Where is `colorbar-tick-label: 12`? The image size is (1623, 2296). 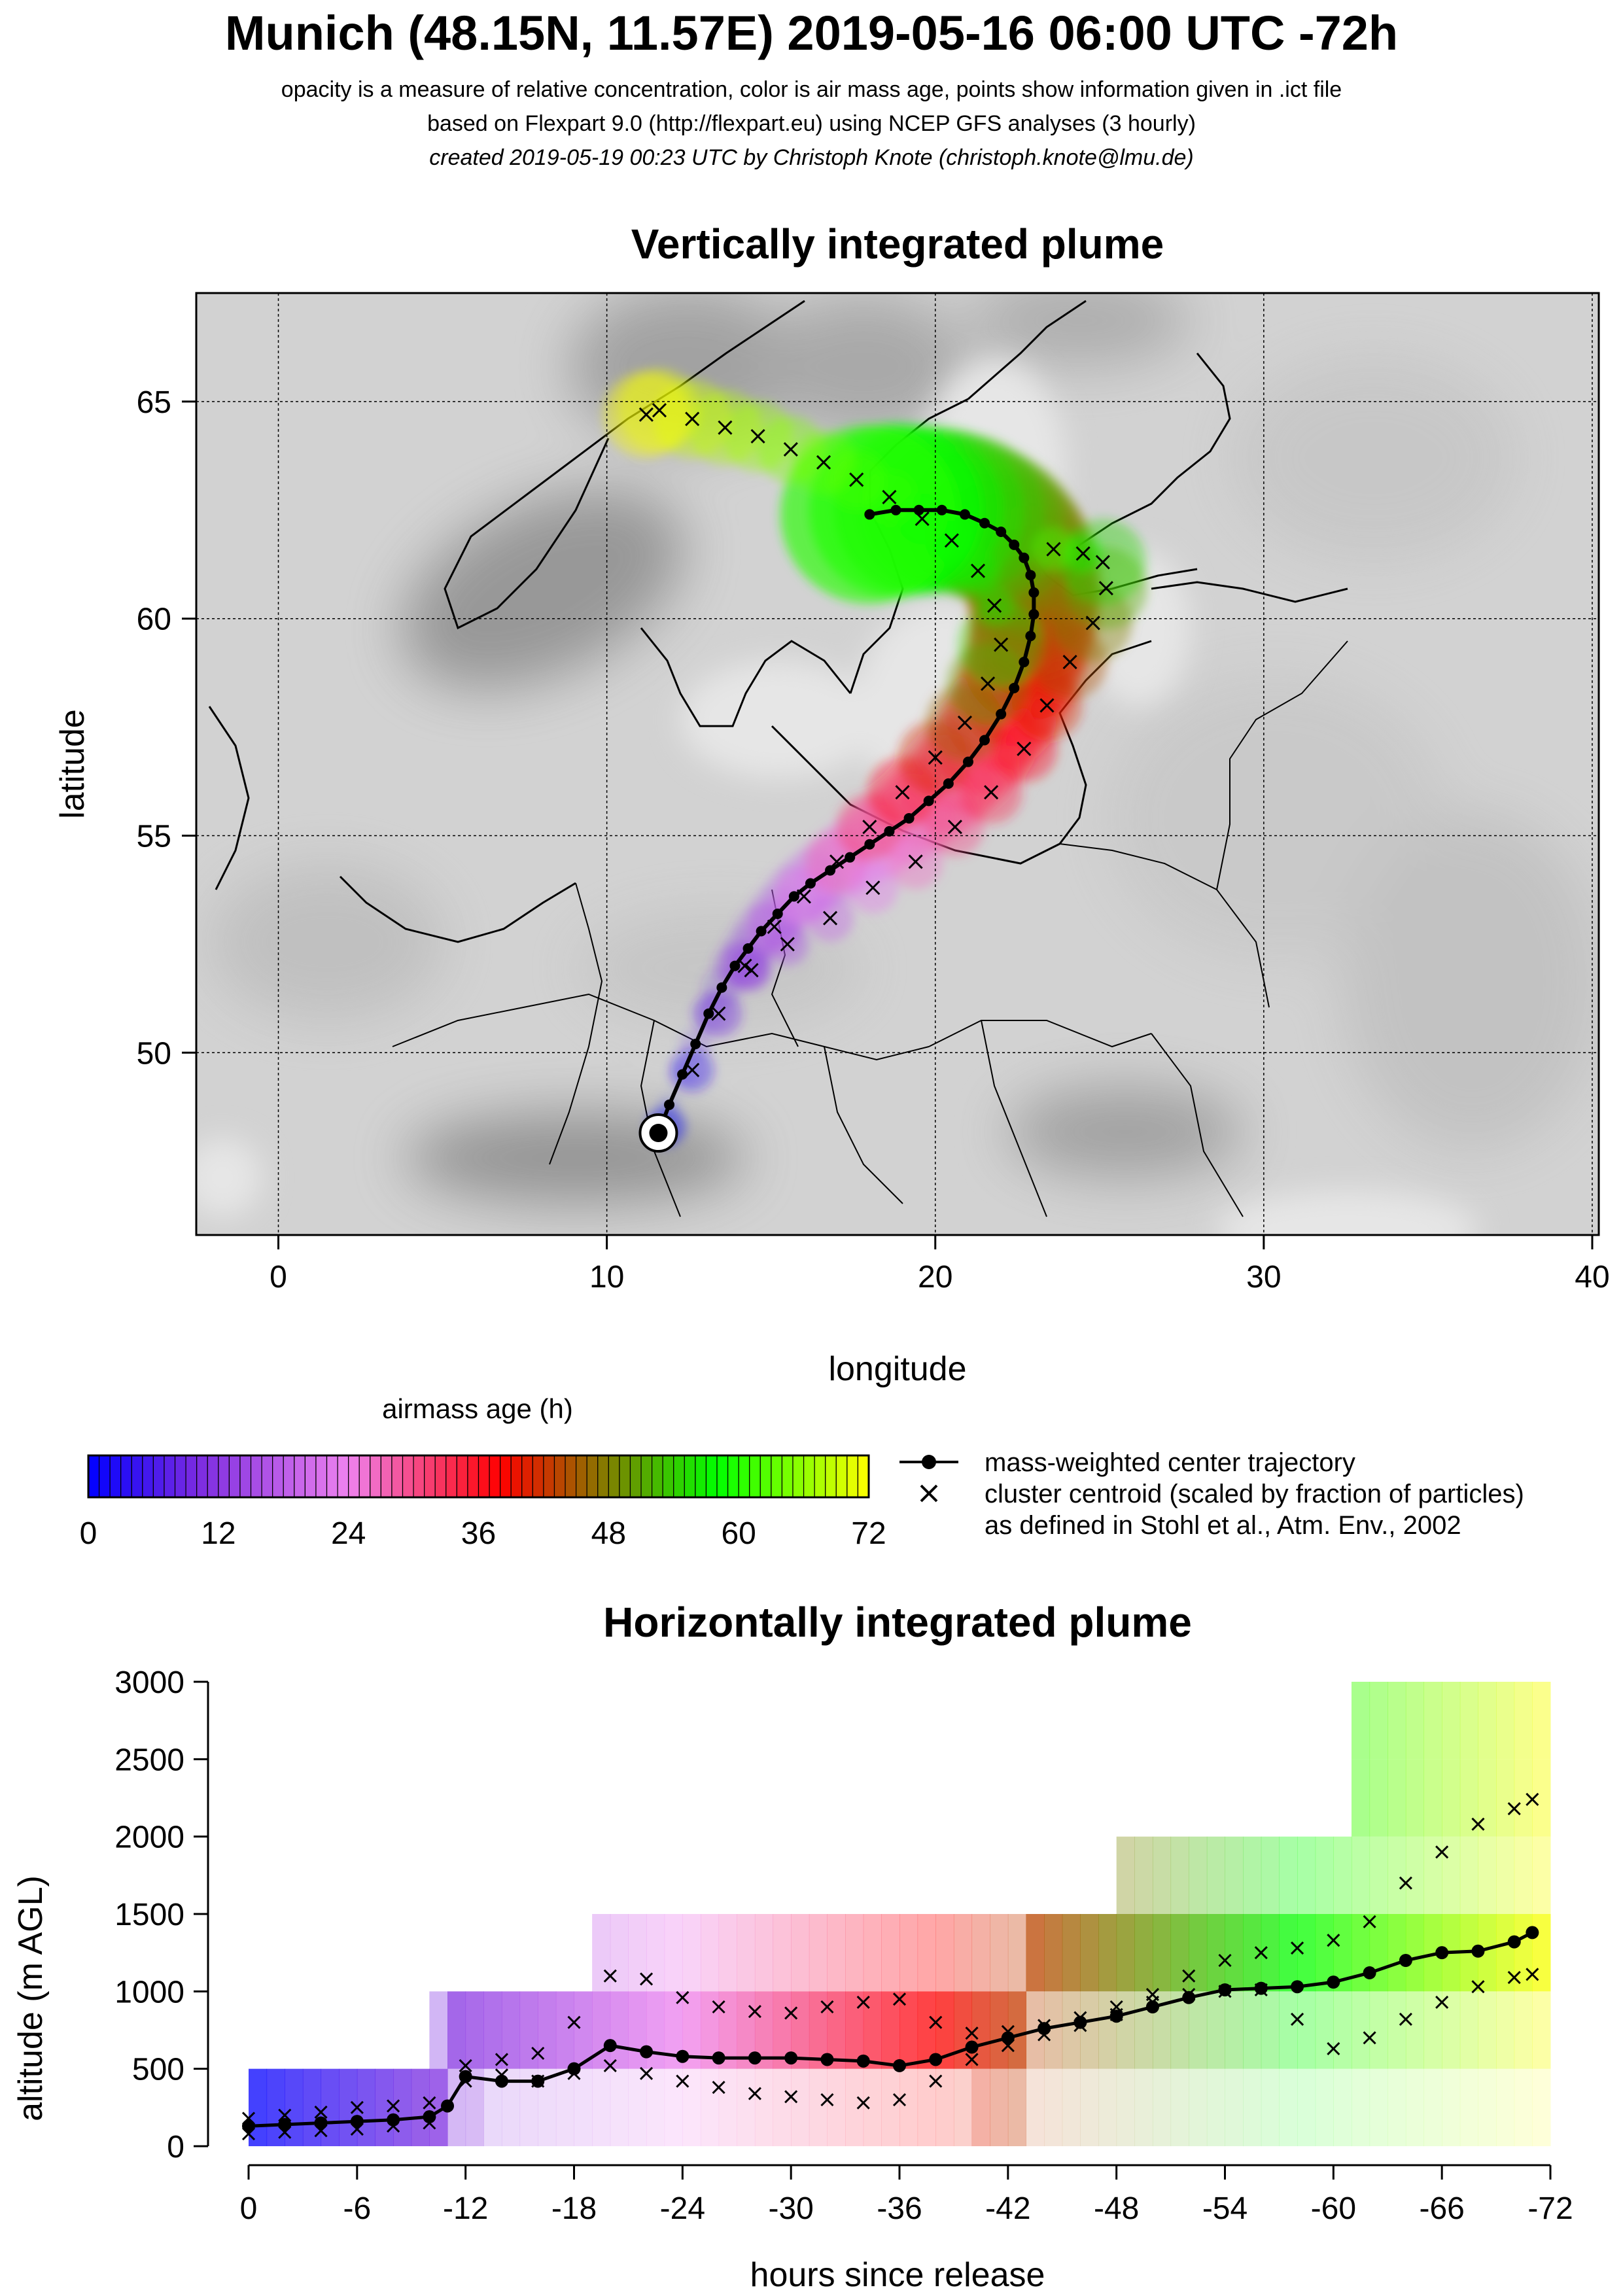 colorbar-tick-label: 12 is located at coordinates (219, 1533).